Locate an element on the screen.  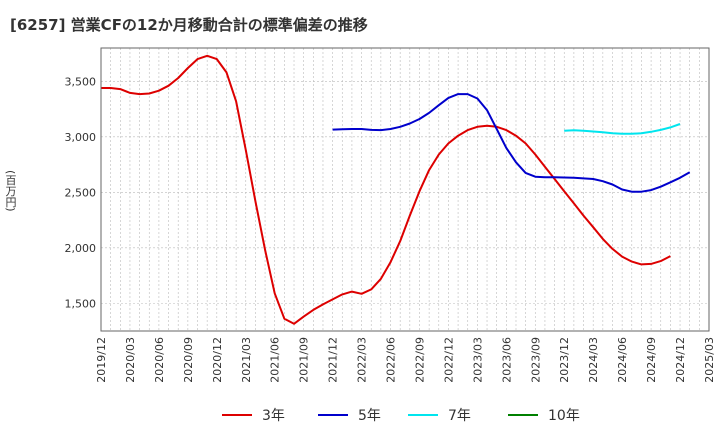
x-tick-label: 2023/09 is located at coordinates (535, 360).